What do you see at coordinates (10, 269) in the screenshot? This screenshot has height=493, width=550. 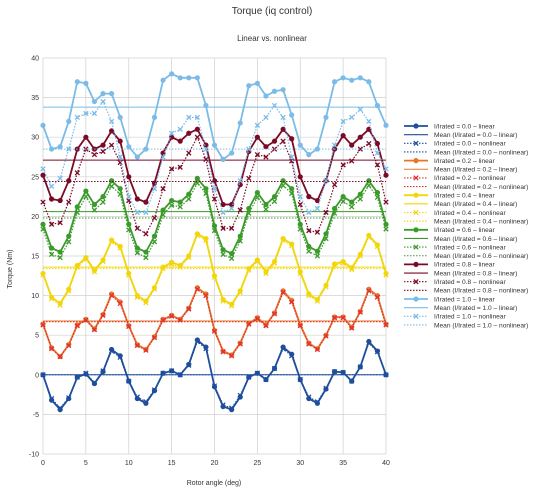 I see `y-axis-label: Torque (Nm)` at bounding box center [10, 269].